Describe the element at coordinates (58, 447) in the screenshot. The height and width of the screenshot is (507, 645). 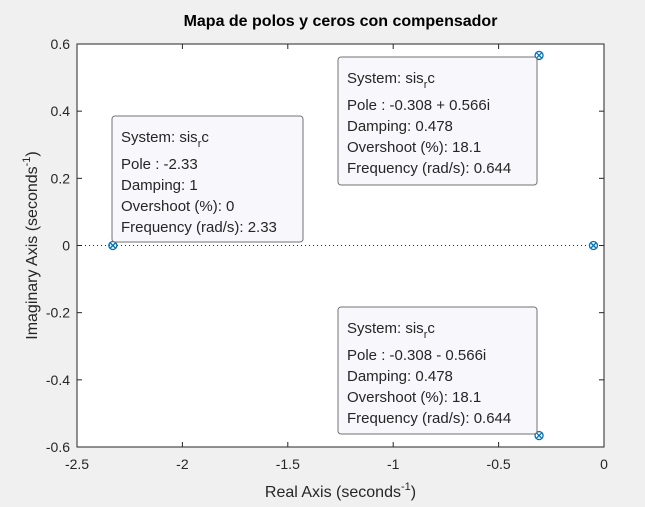
I see `y-tick-label: -0.6` at that location.